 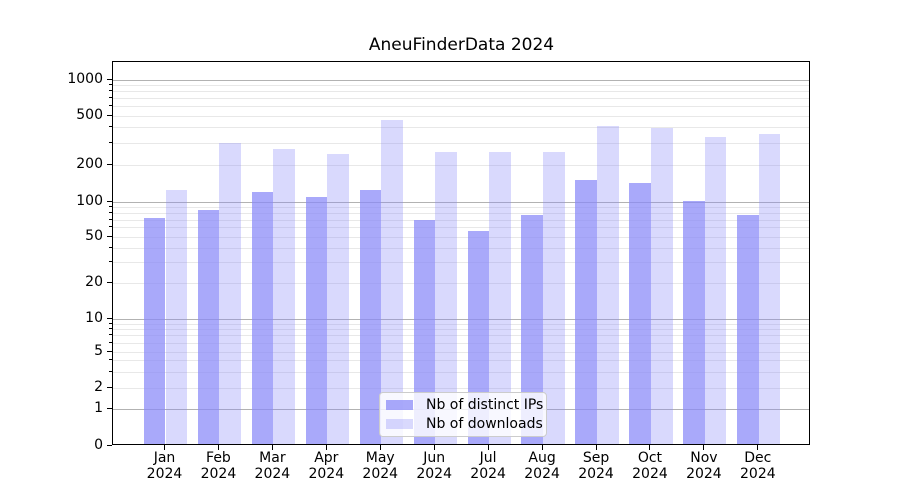 I want to click on y-tick-label: 200, so click(x=89, y=164).